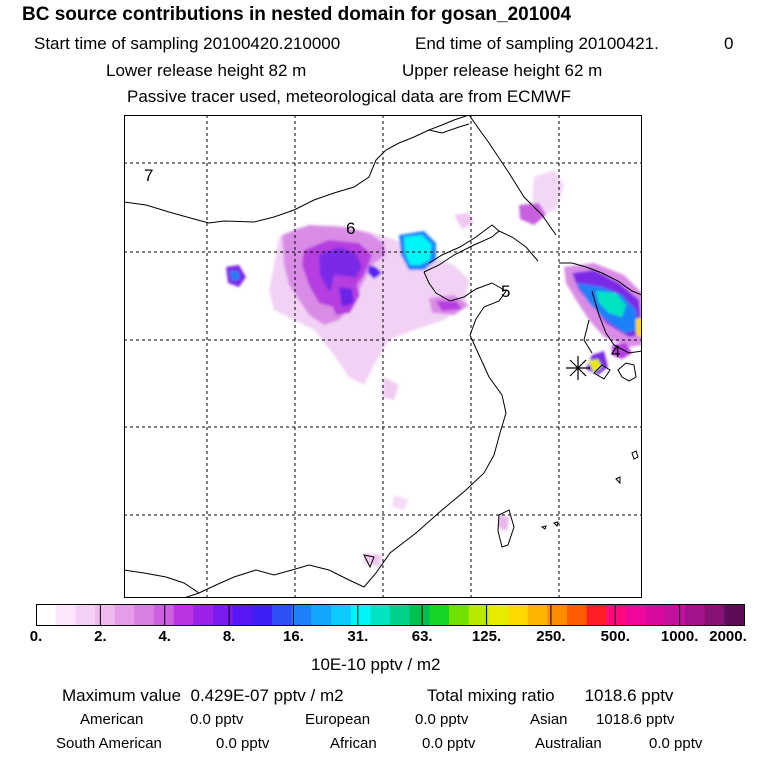  I want to click on colorbar-units: 10E-10 pptv / m2, so click(376, 664).